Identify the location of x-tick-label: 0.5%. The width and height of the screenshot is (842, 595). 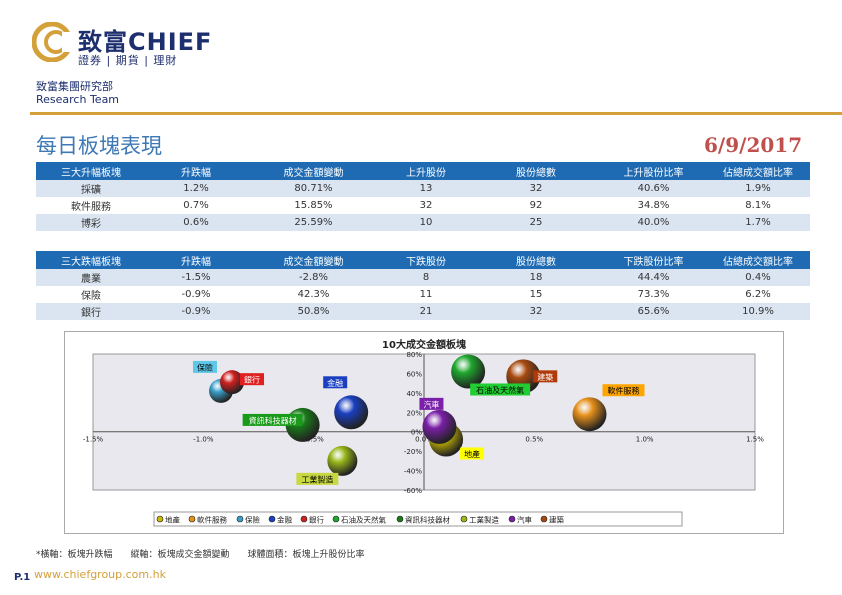
(534, 440).